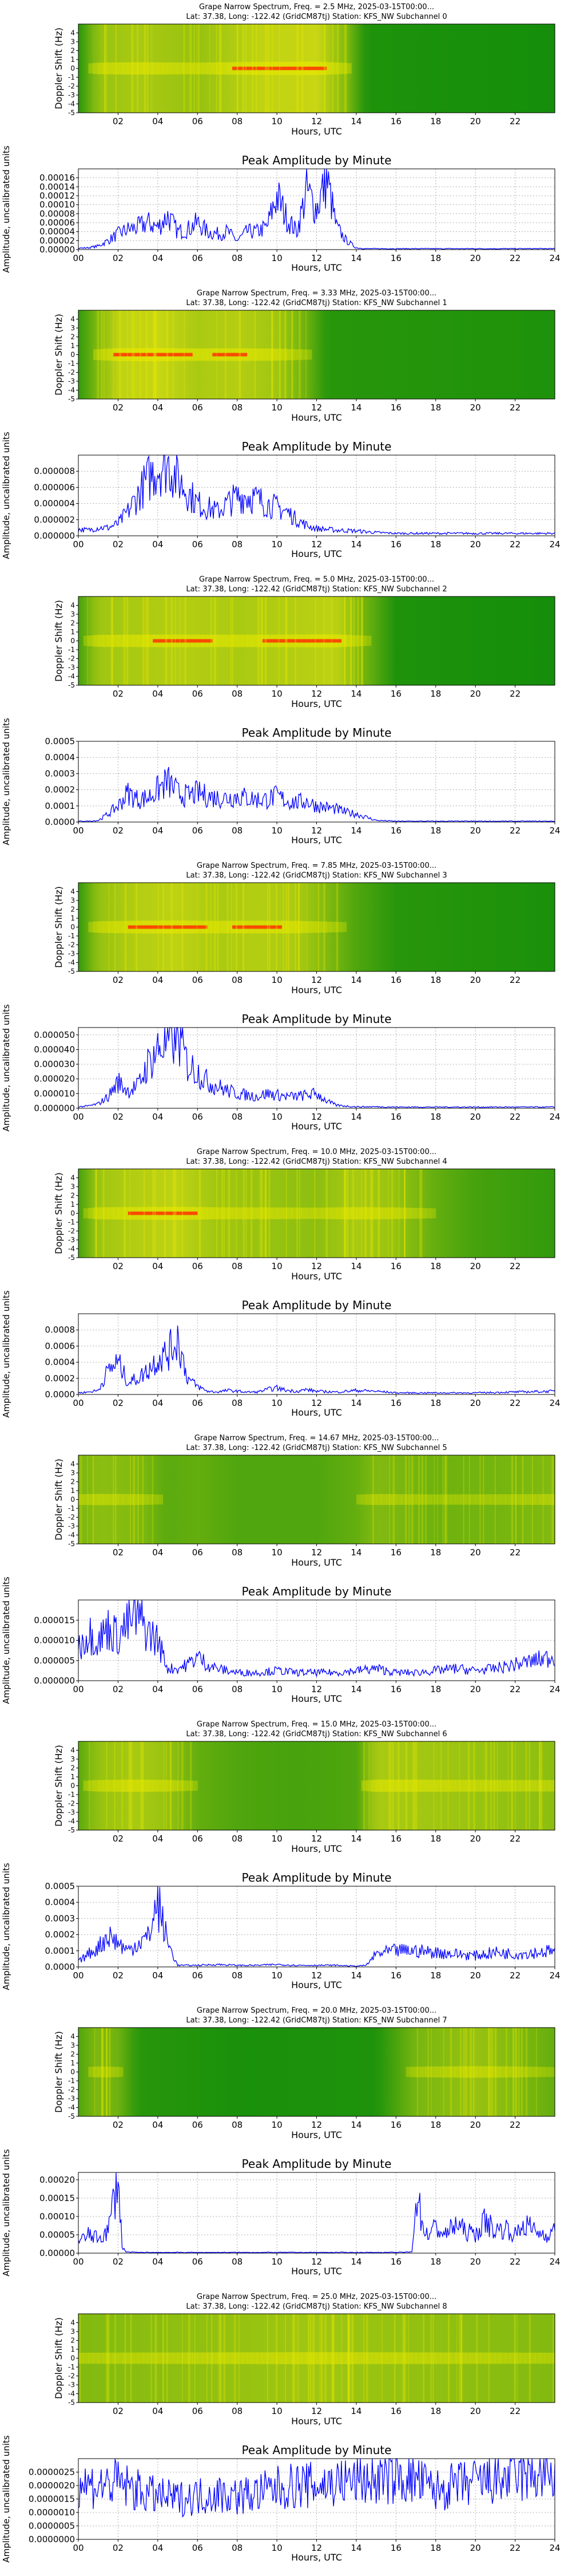  Describe the element at coordinates (396, 2262) in the screenshot. I see `amplitude-x-tick-label: 16` at that location.